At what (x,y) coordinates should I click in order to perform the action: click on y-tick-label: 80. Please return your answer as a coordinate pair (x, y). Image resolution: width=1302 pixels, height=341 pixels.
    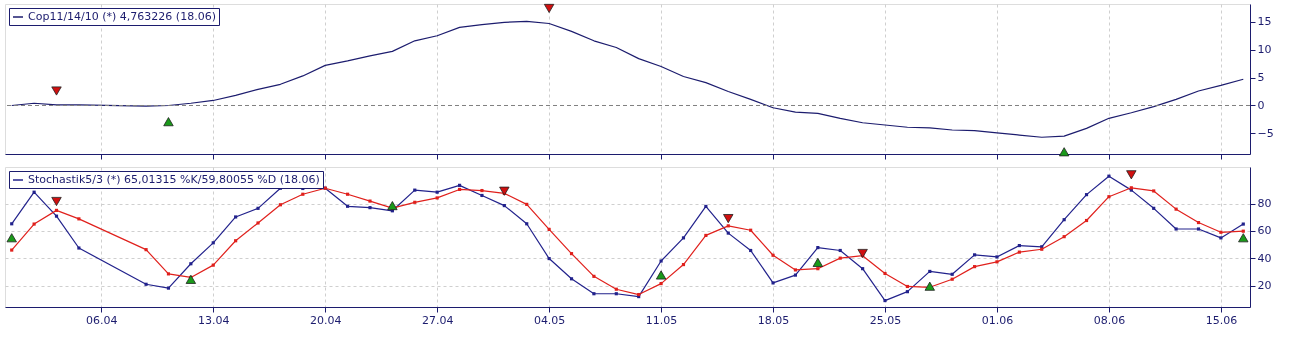
    Looking at the image, I should click on (1264, 204).